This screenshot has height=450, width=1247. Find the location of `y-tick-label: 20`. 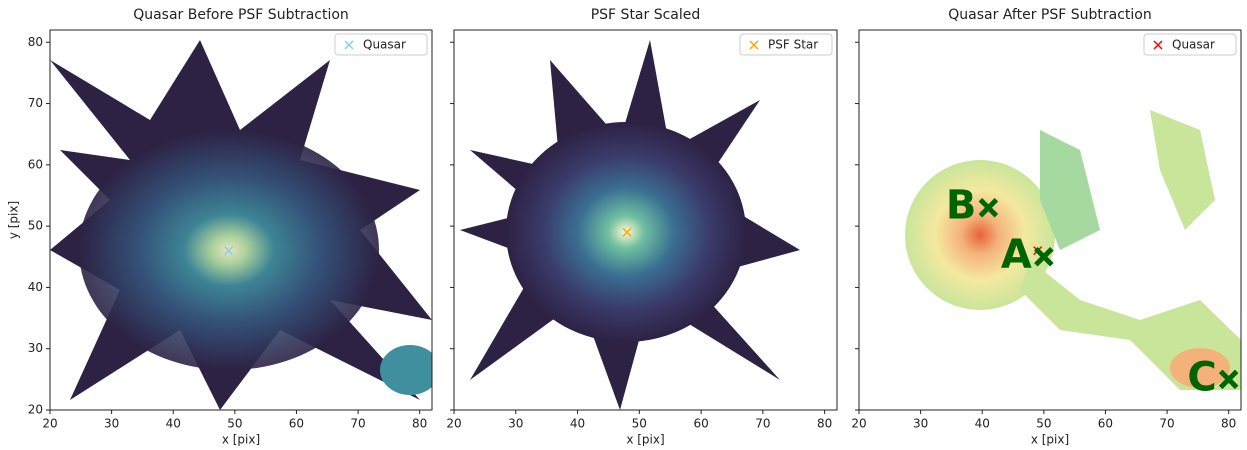

y-tick-label: 20 is located at coordinates (35, 410).